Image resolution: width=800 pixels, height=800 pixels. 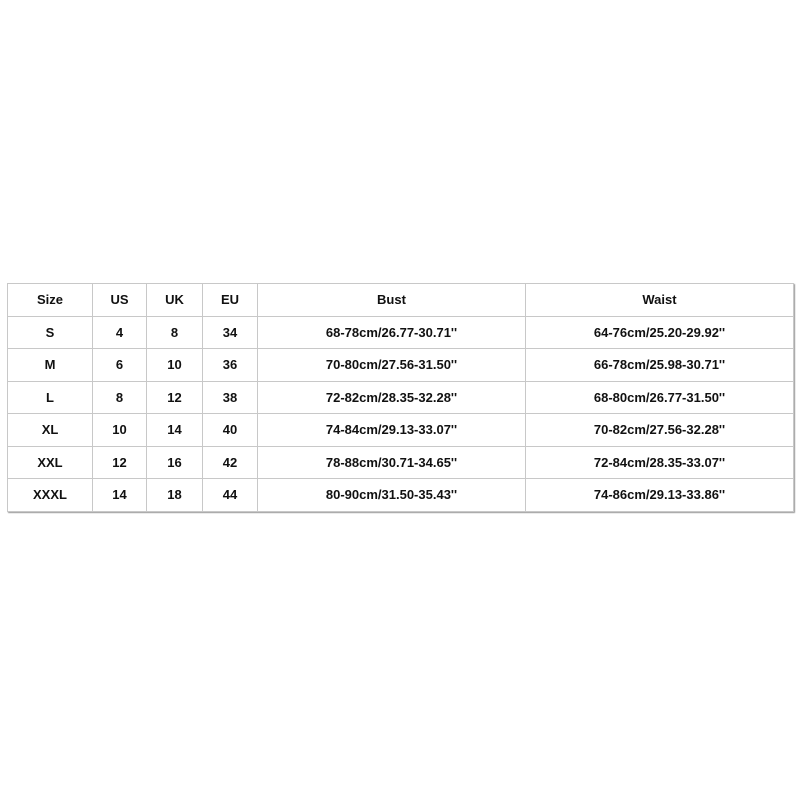 I want to click on header-waist: Waist, so click(x=659, y=300).